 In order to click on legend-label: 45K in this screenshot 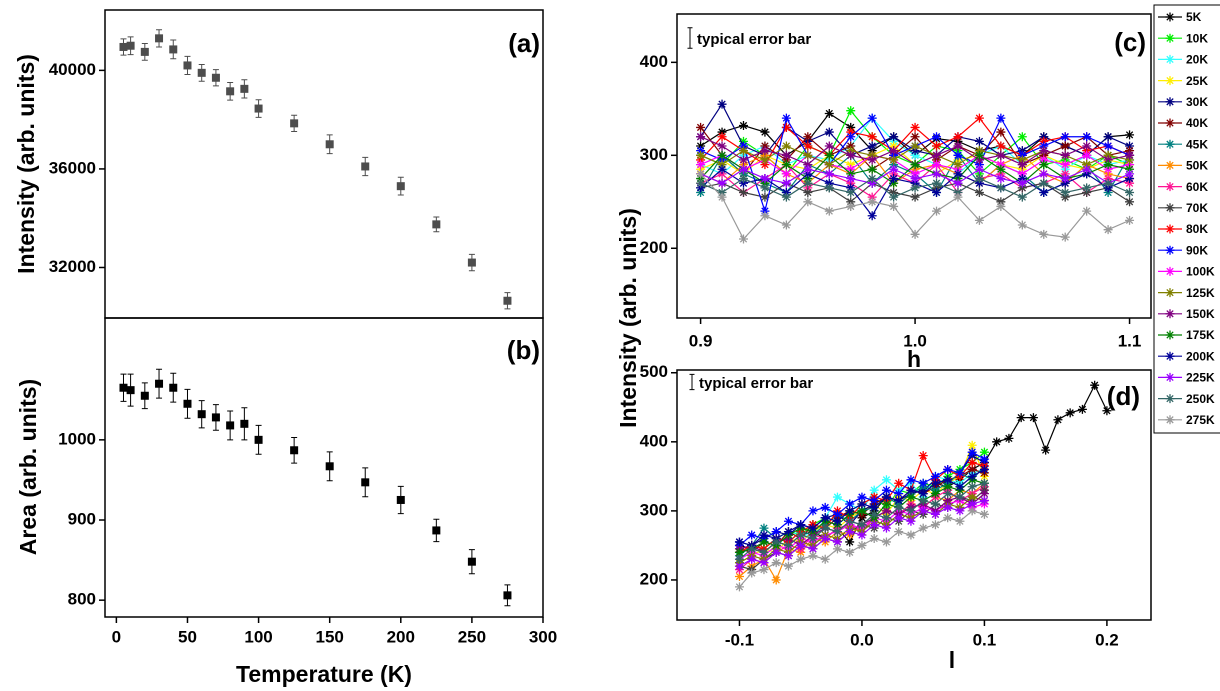, I will do `click(1197, 144)`.